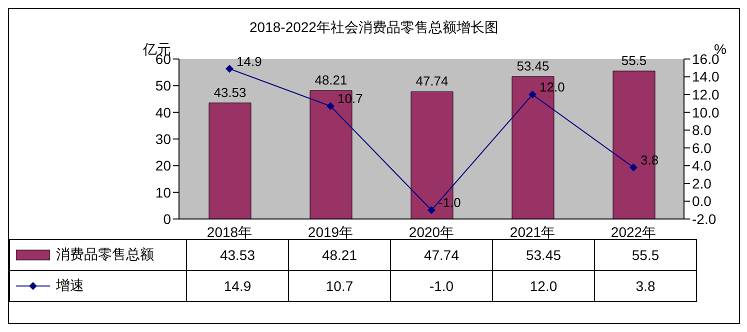 The width and height of the screenshot is (747, 332). Describe the element at coordinates (237, 286) in the screenshot. I see `data-label: 14.9` at that location.